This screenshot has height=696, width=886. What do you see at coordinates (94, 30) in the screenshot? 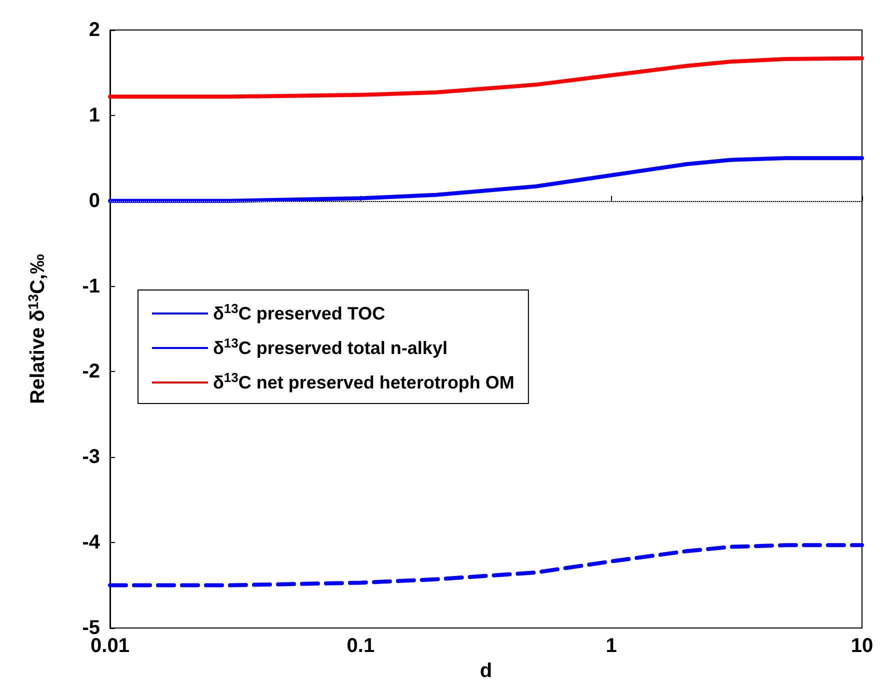
I see `y-tick-label: 2` at bounding box center [94, 30].